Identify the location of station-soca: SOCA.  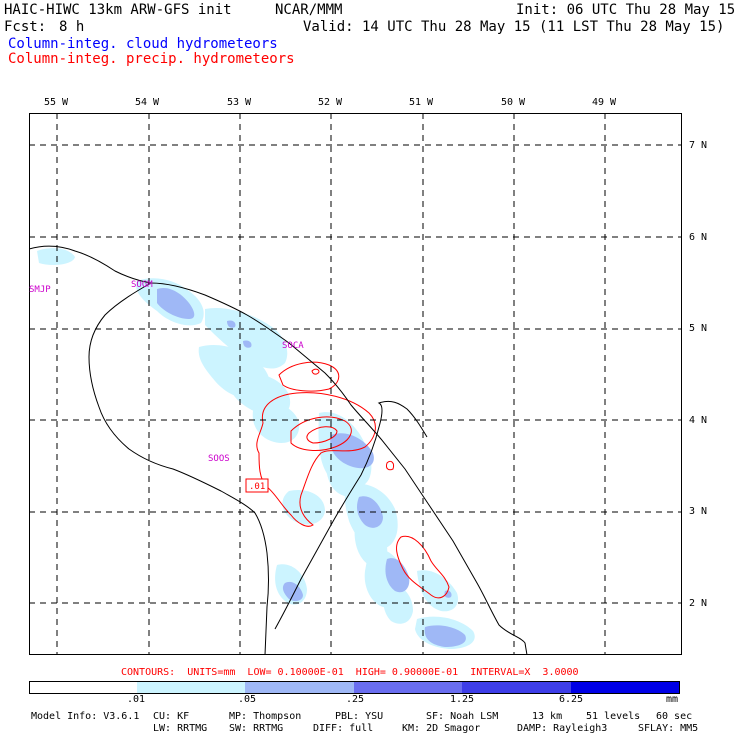
(293, 346).